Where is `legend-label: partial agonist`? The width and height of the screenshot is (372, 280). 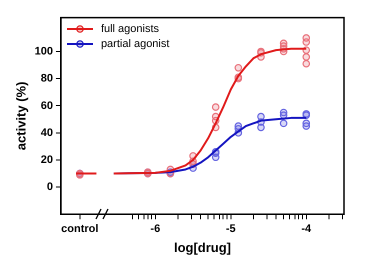
legend-label: partial agonist is located at coordinates (135, 44).